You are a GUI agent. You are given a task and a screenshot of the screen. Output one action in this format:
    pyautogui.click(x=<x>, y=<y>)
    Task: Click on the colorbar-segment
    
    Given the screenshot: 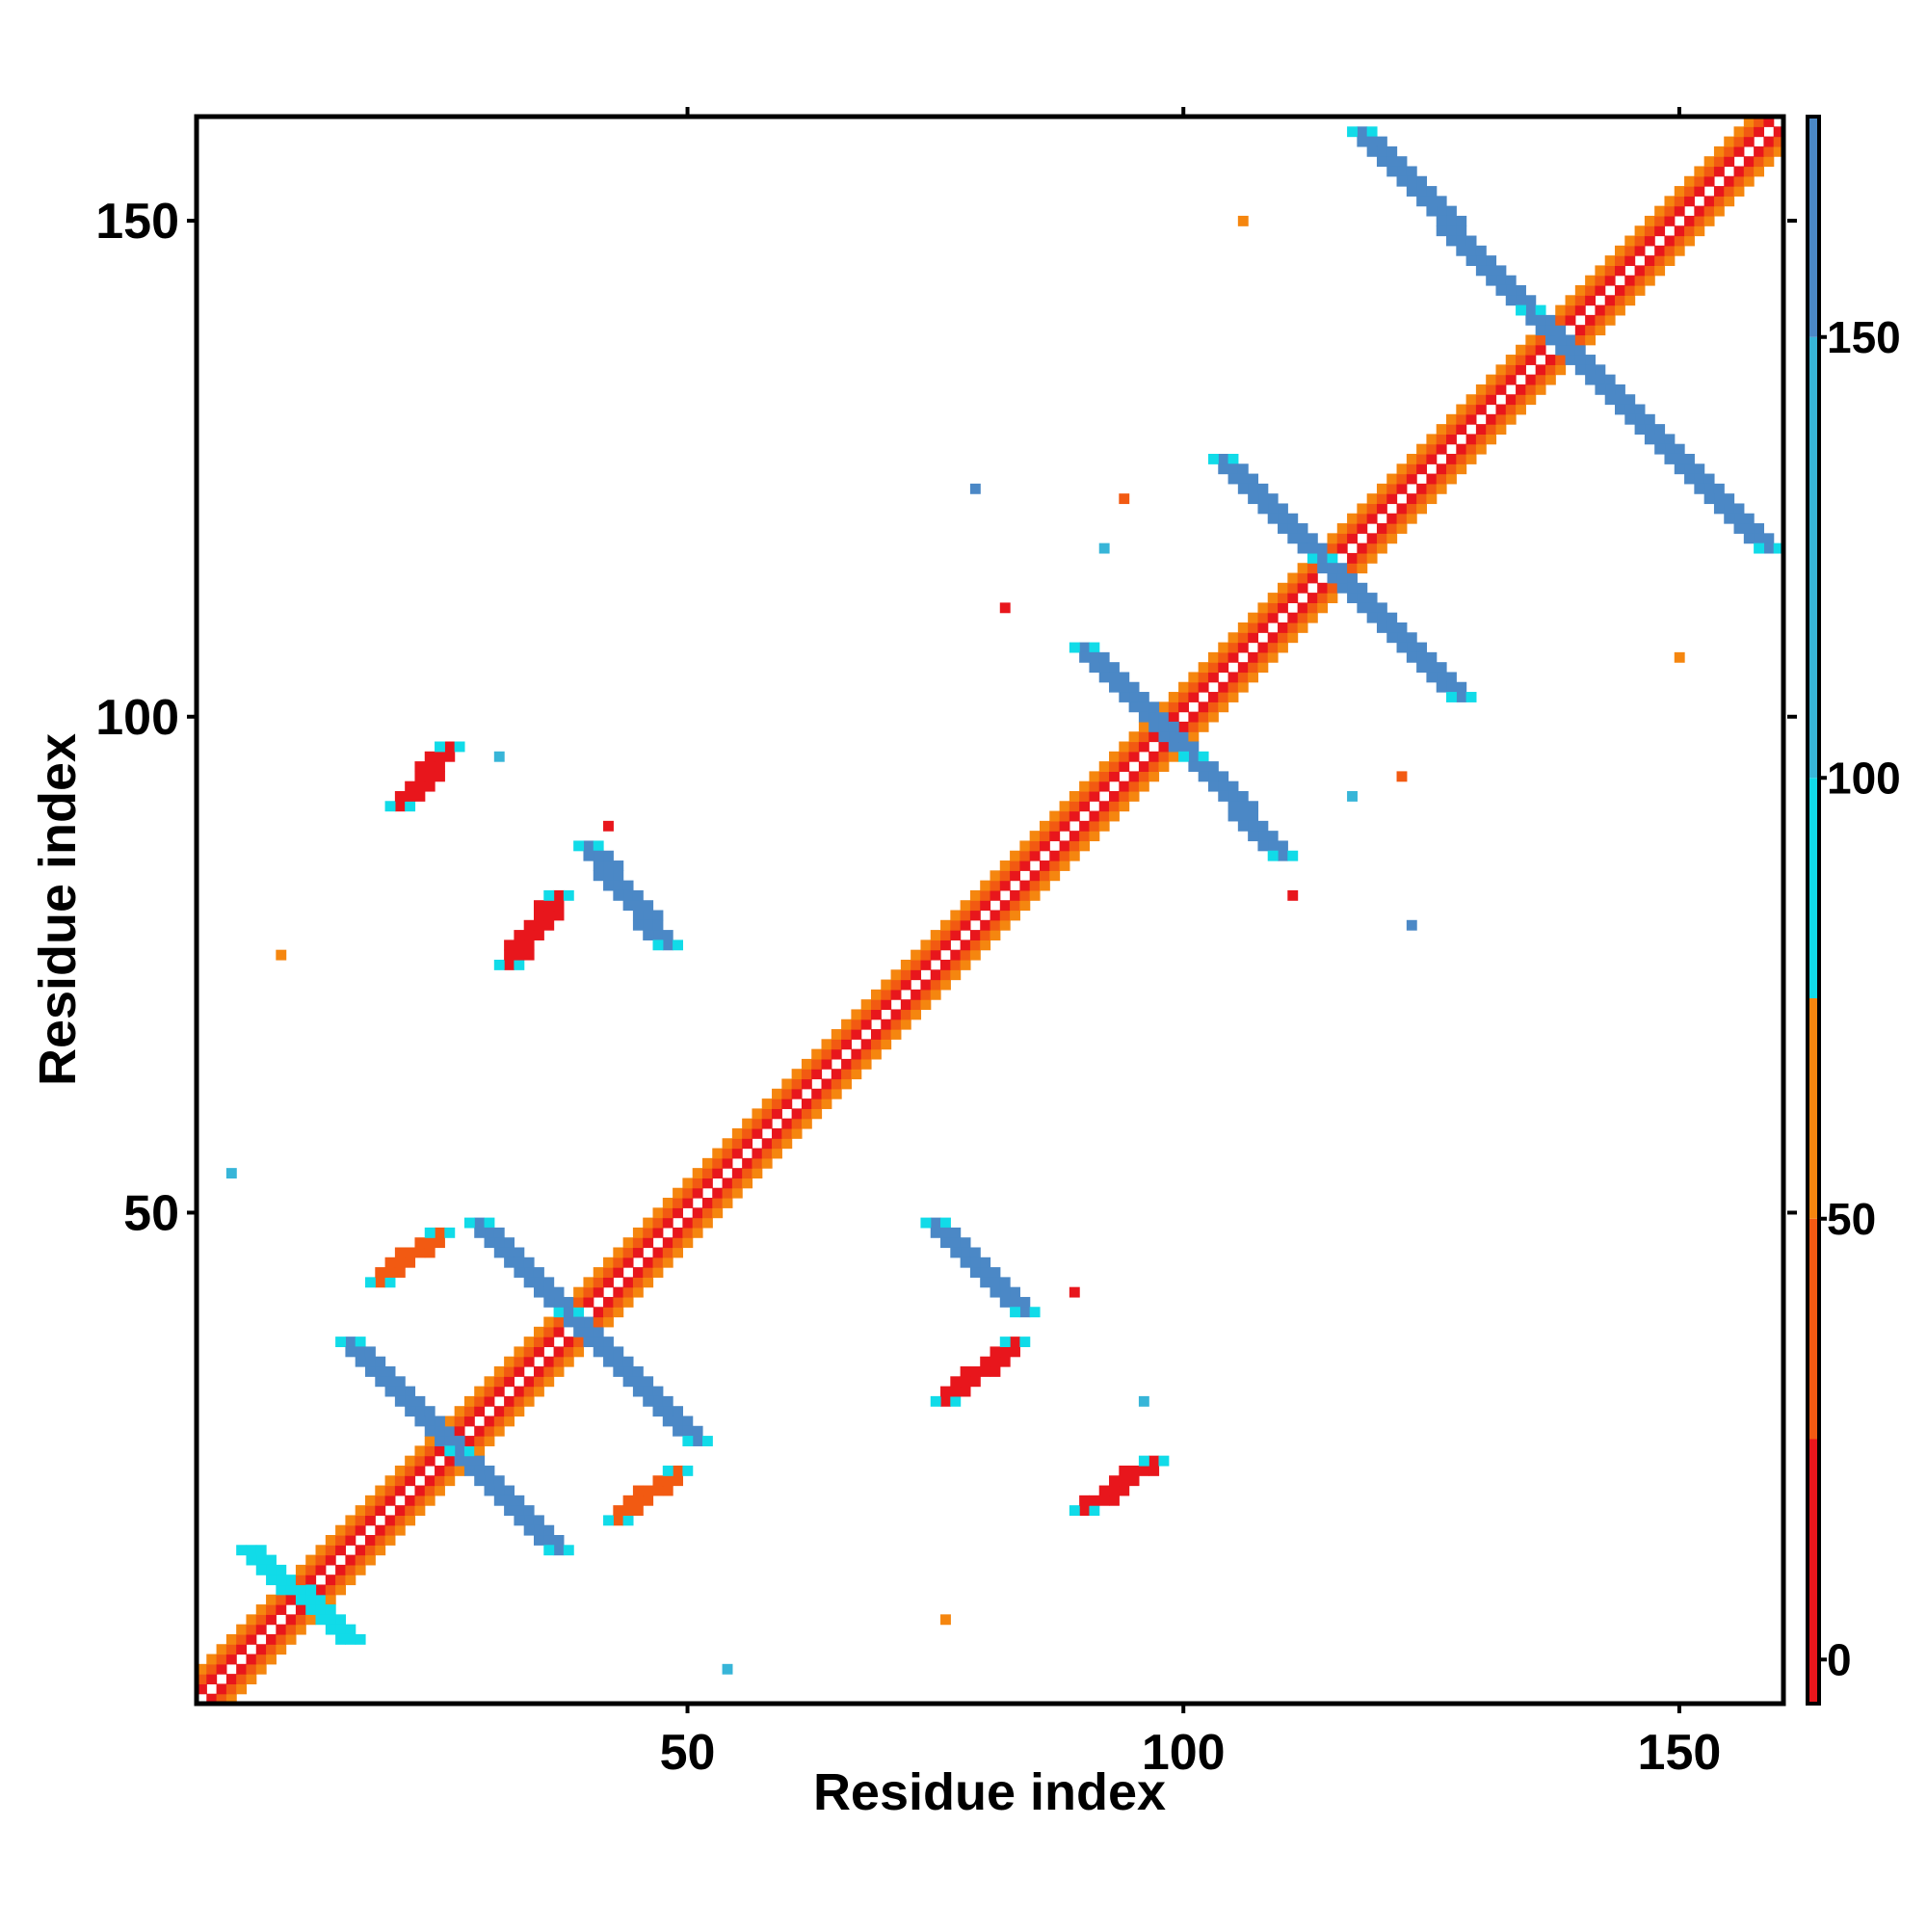 What is the action you would take?
    pyautogui.click(x=1814, y=1329)
    